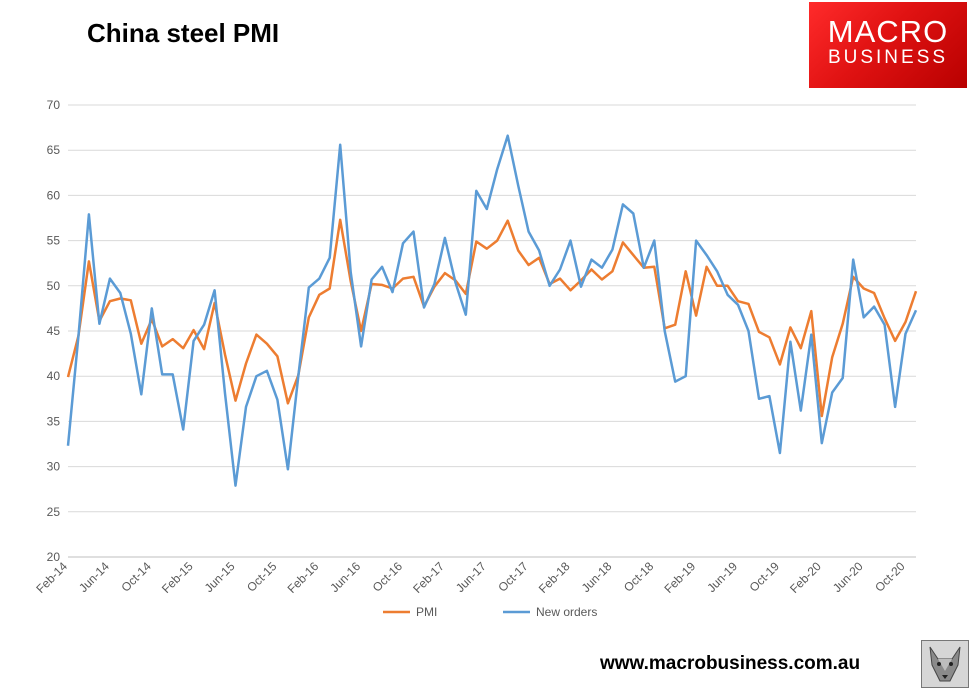  What do you see at coordinates (679, 577) in the screenshot?
I see `x-tick-label: Feb-19` at bounding box center [679, 577].